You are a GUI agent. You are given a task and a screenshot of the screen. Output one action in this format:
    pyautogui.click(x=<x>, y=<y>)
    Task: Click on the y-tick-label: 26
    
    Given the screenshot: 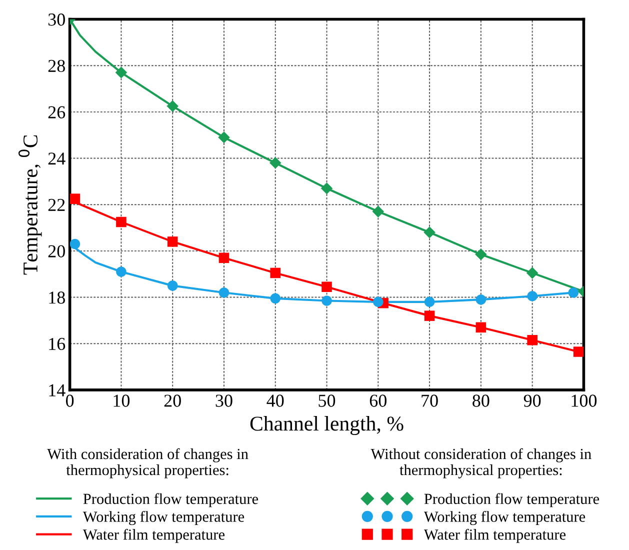 What is the action you would take?
    pyautogui.click(x=57, y=112)
    